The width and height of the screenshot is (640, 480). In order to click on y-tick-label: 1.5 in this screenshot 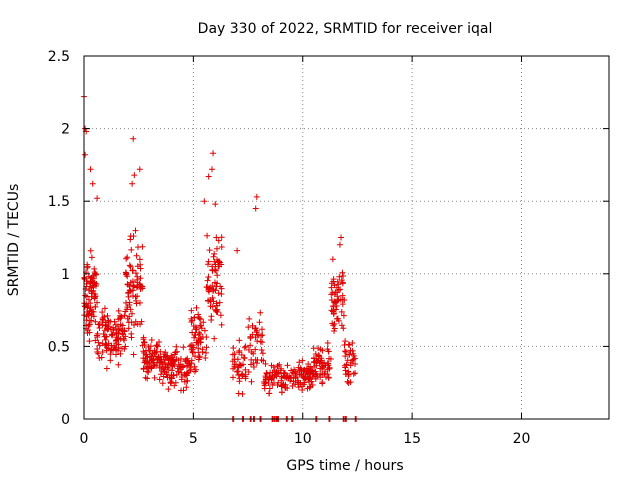, I will do `click(59, 202)`.